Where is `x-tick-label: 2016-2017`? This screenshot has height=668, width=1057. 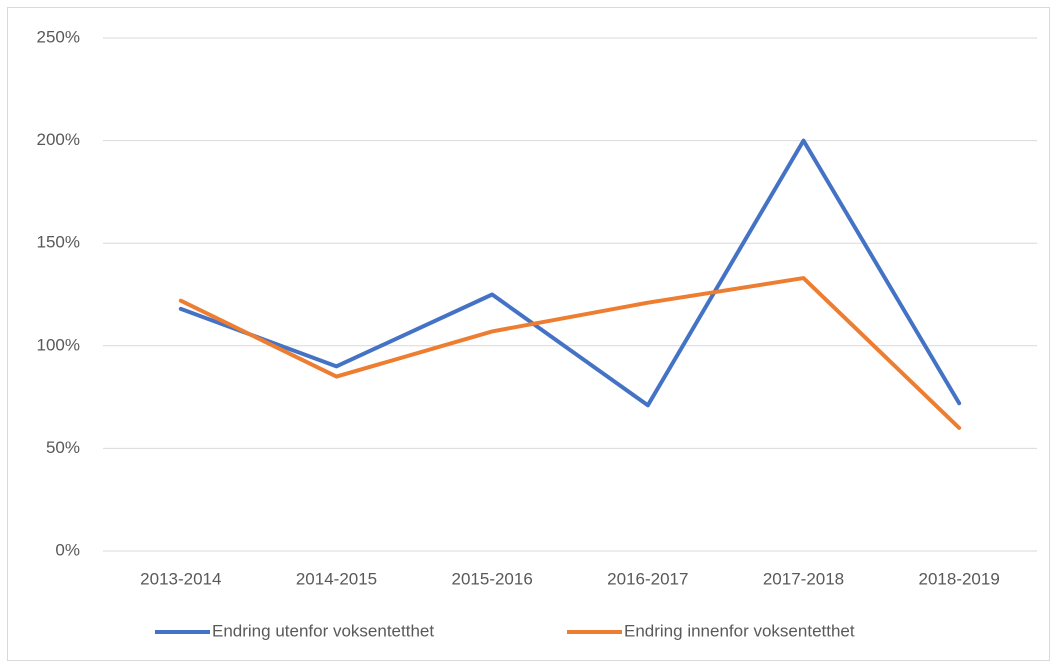 x-tick-label: 2016-2017 is located at coordinates (647, 578).